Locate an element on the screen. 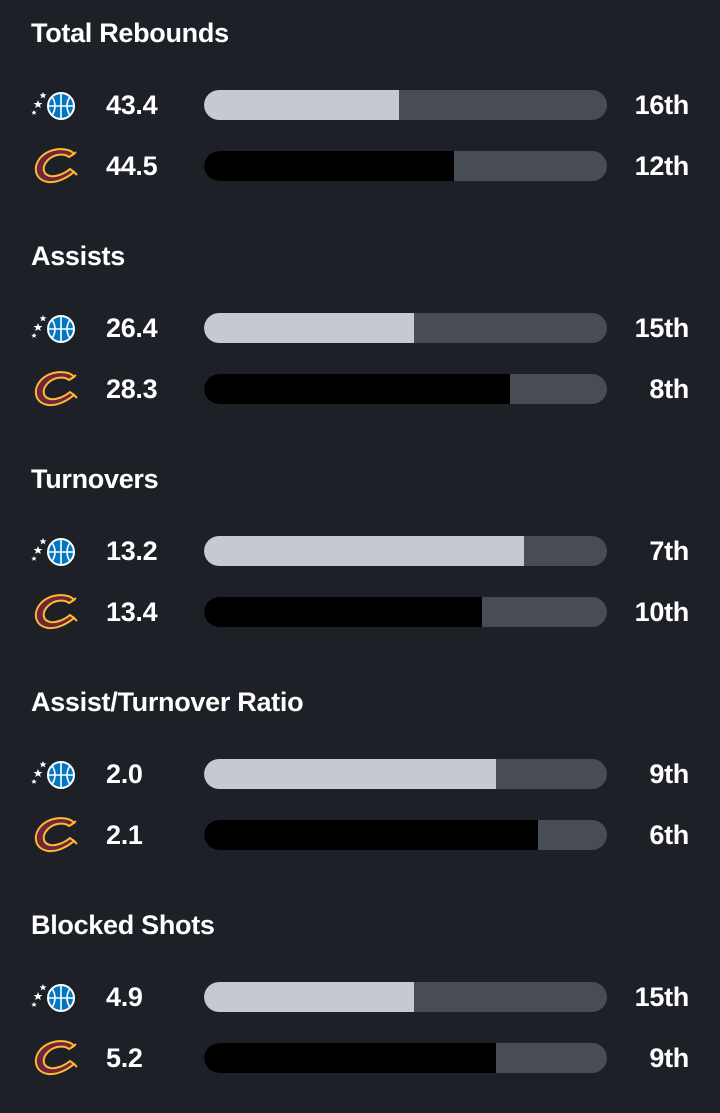 The width and height of the screenshot is (720, 1113). stat-value: 13.4 is located at coordinates (132, 612).